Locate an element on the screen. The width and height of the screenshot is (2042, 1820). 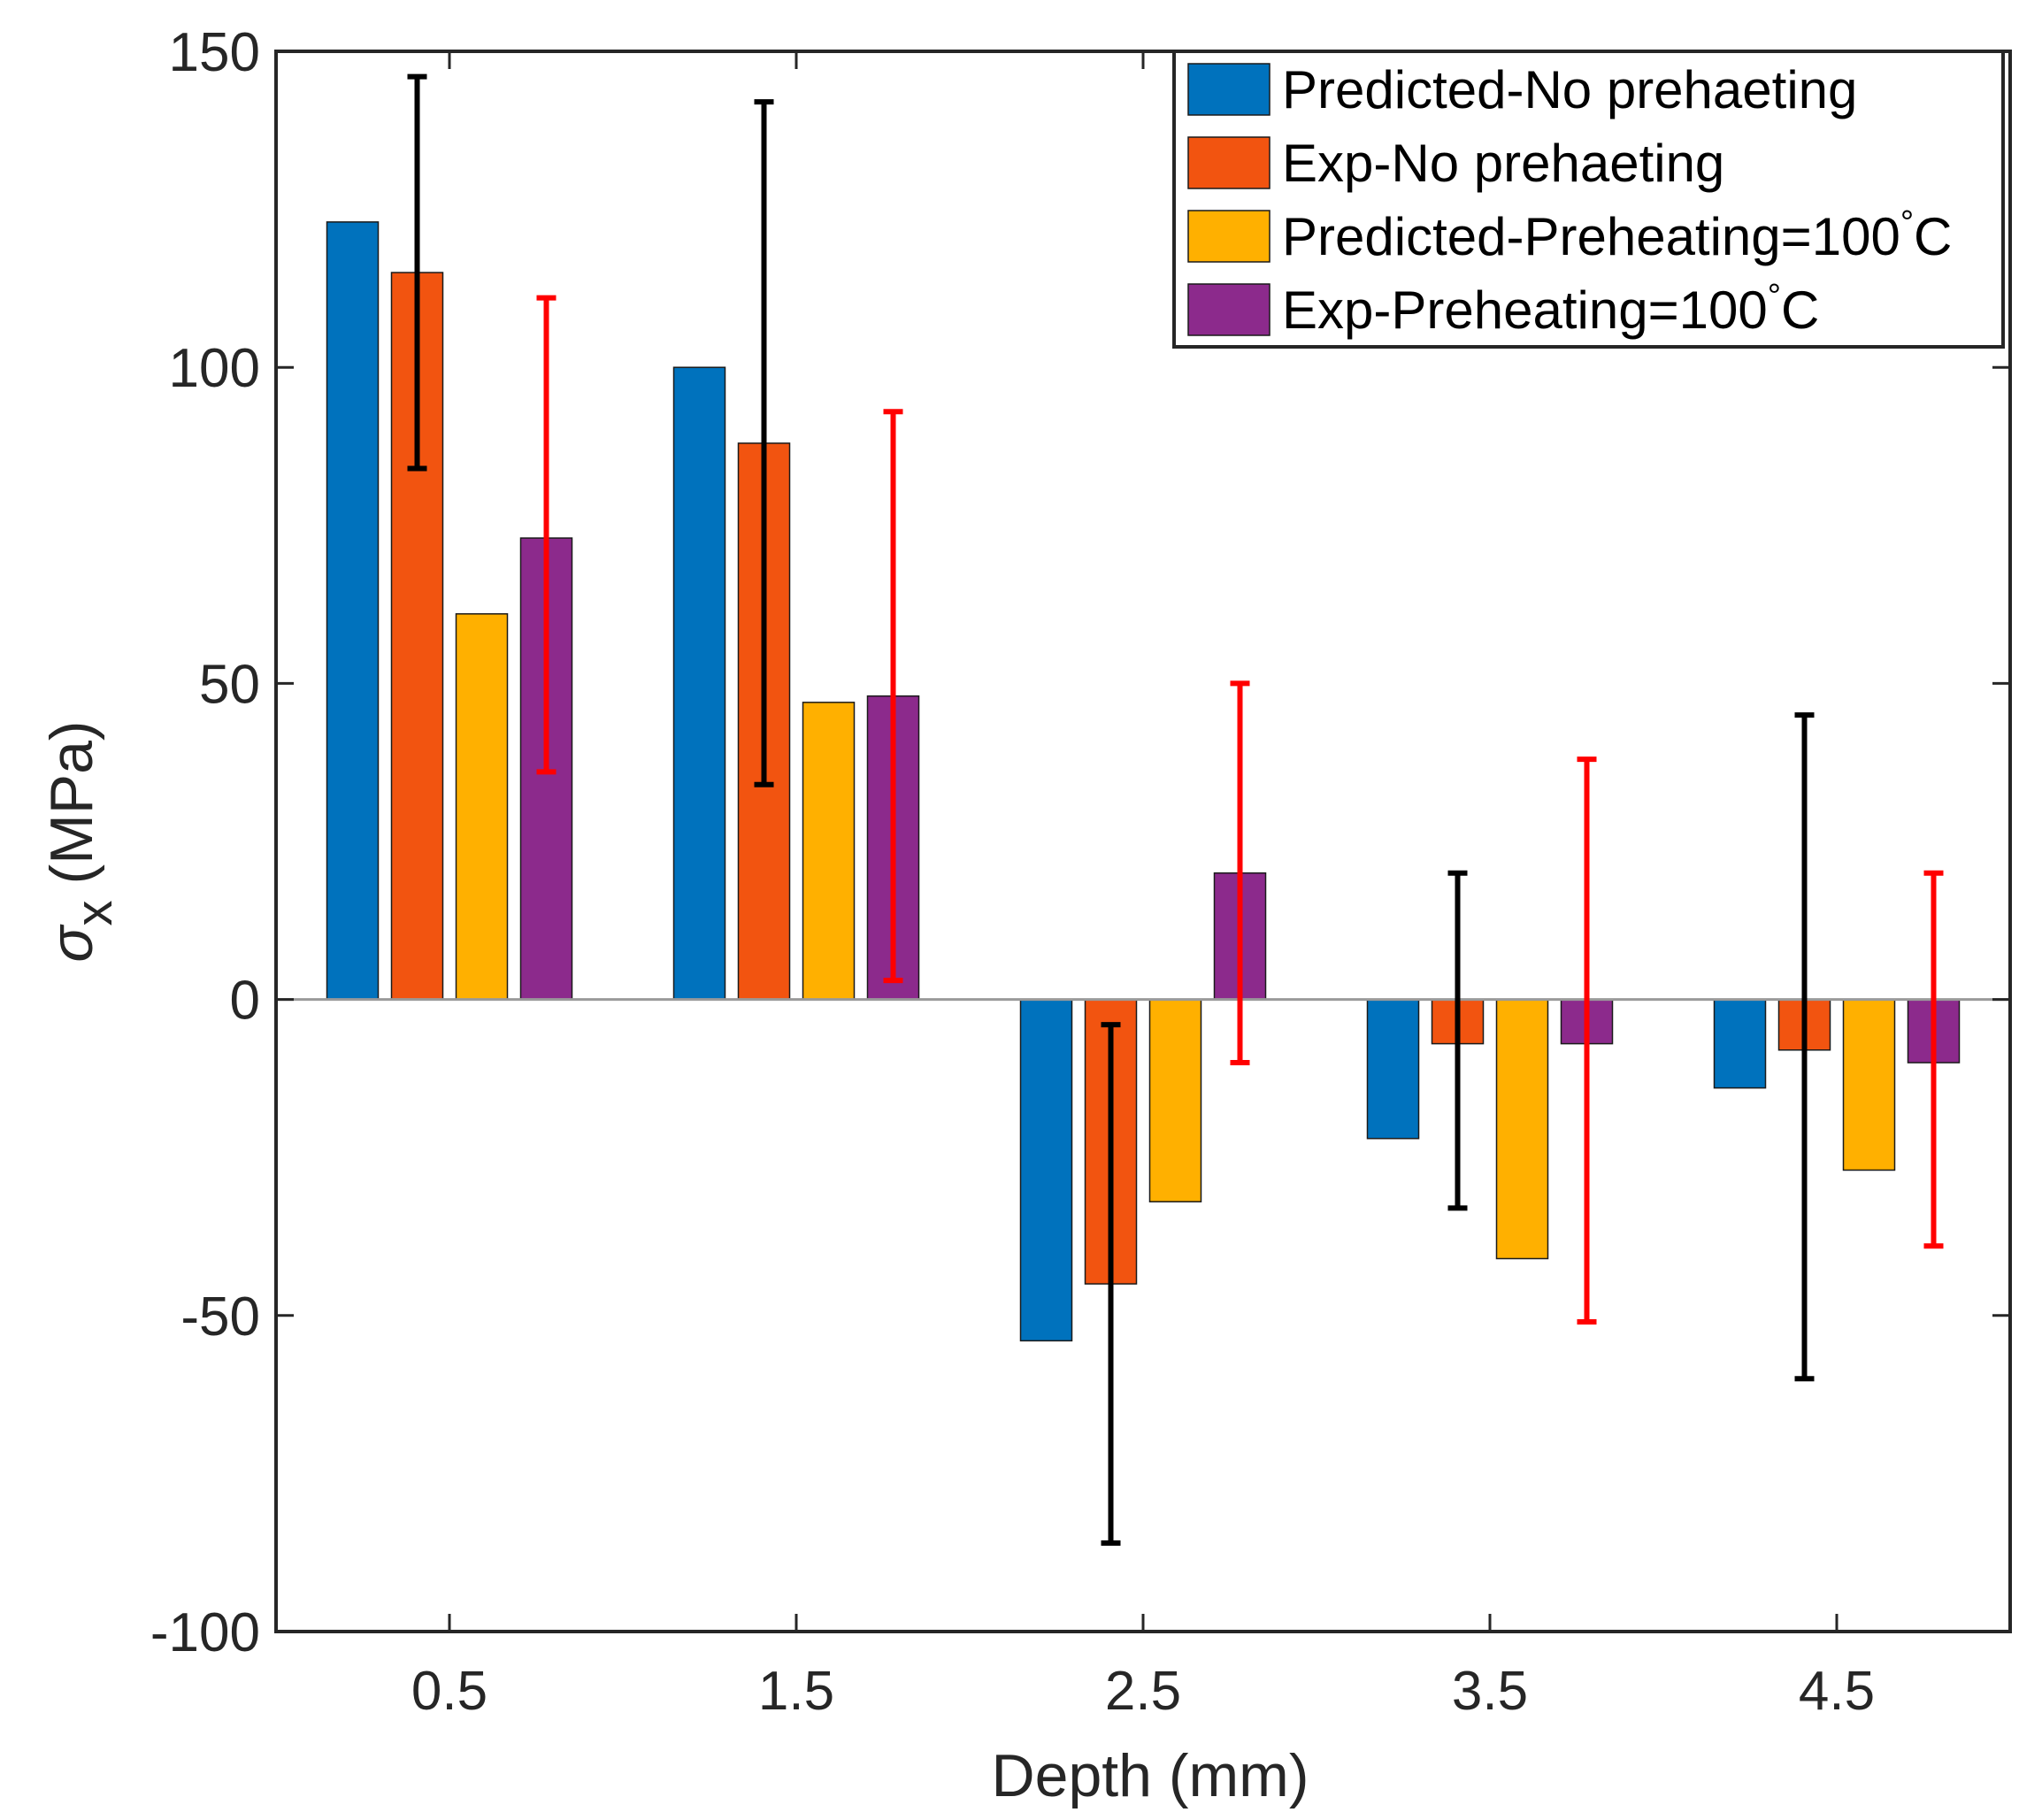
svg-text:σx(MPa): σx (MPa) is located at coordinates (80, 841).